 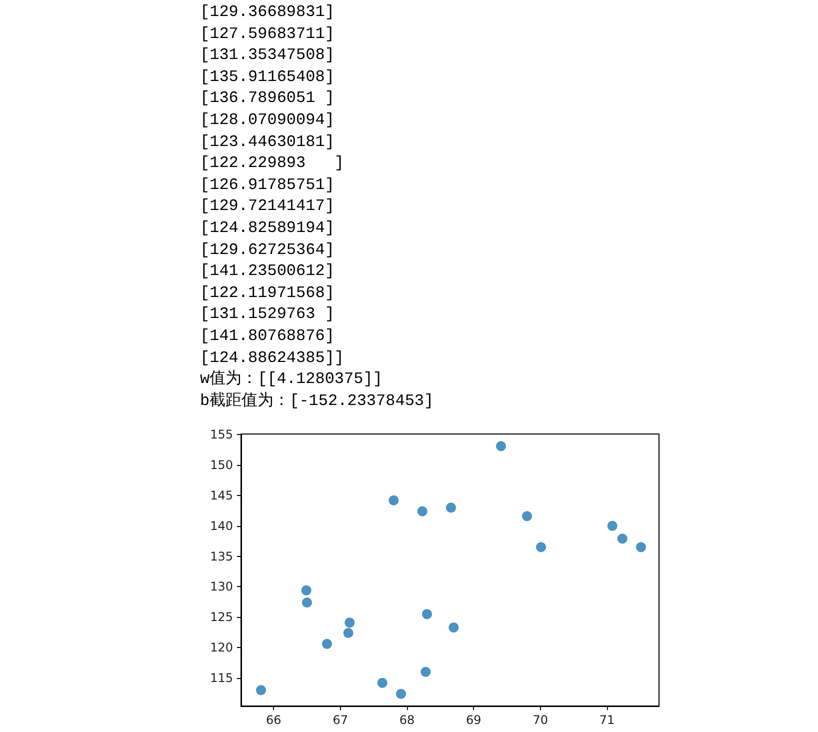 I want to click on text: [135.91165408], so click(x=268, y=77).